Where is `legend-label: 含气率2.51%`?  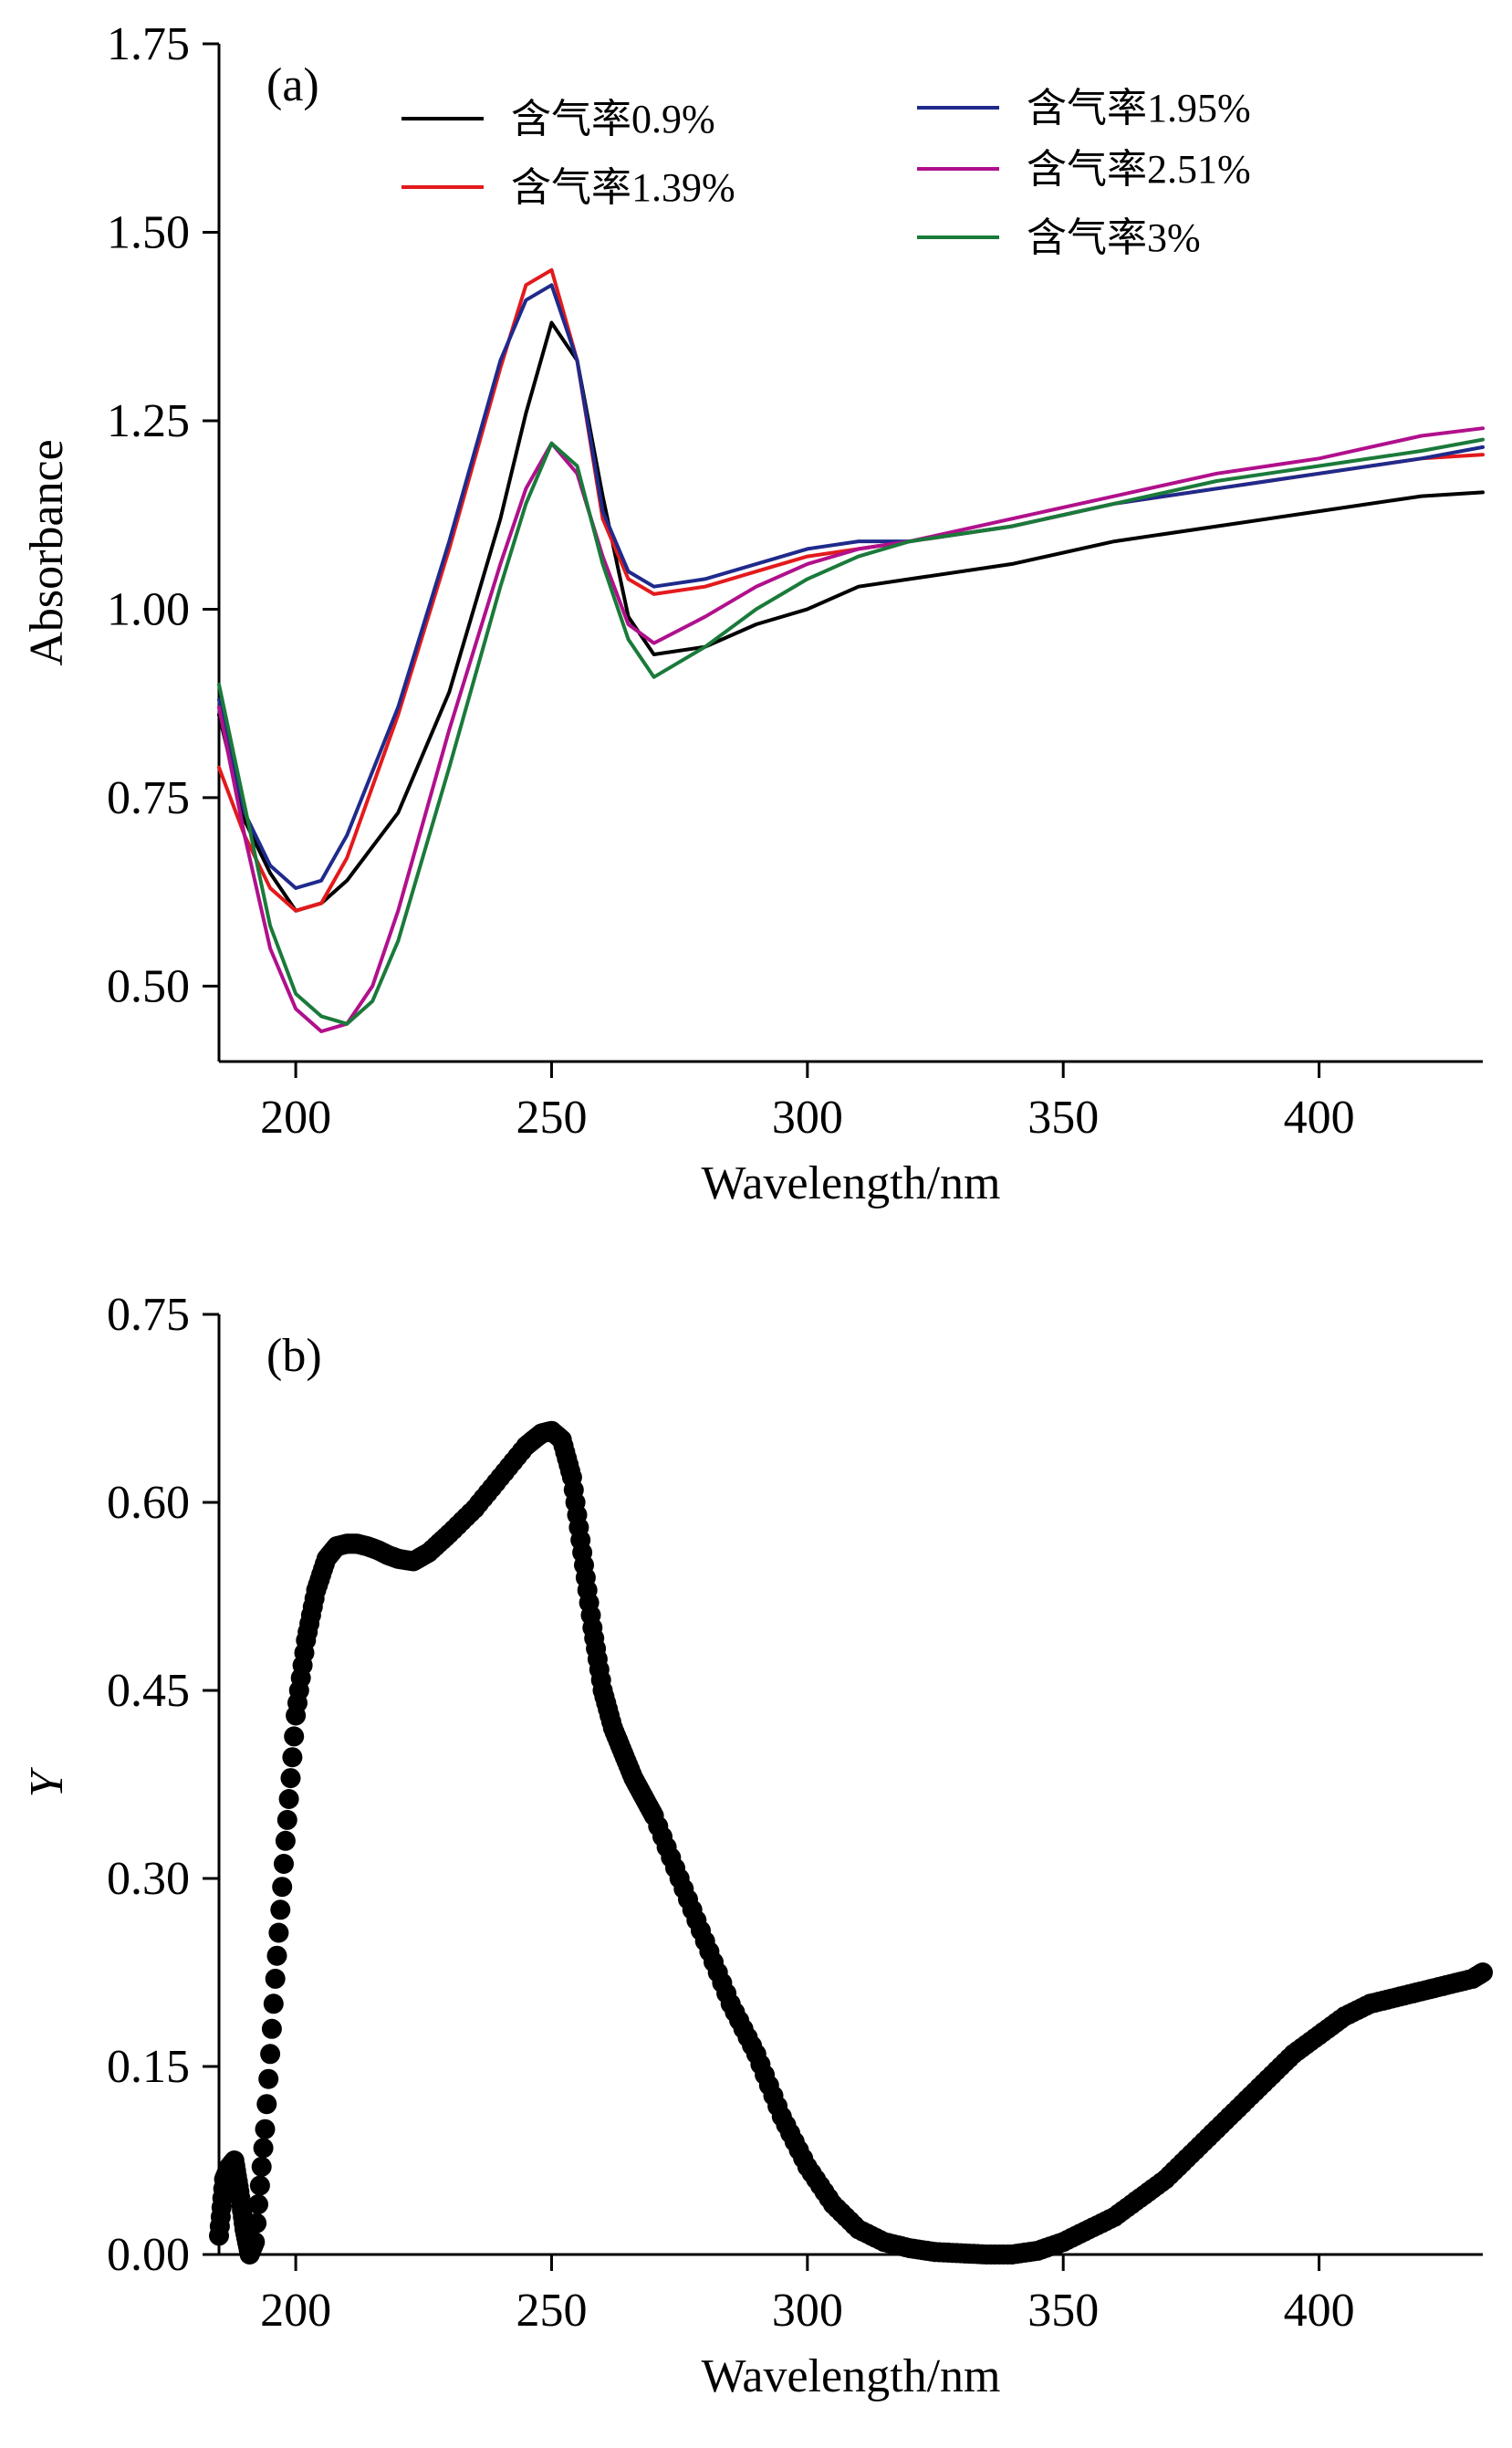
legend-label: 含气率2.51% is located at coordinates (1139, 170).